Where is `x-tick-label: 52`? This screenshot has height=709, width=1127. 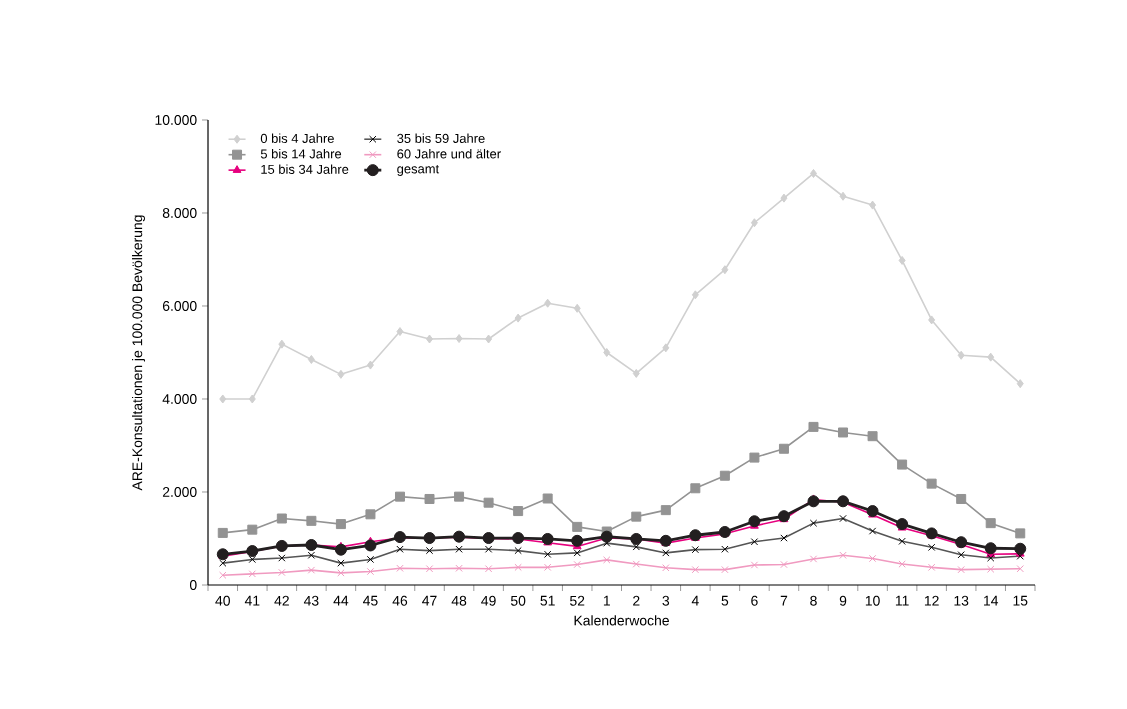
x-tick-label: 52 is located at coordinates (577, 600).